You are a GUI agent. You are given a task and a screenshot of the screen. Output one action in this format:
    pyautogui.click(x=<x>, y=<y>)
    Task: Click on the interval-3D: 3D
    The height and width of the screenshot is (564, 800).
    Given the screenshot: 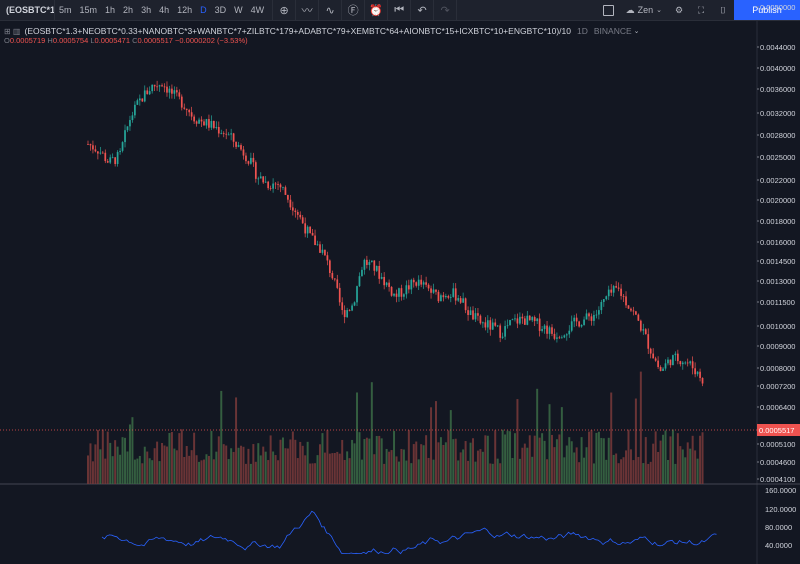 What is the action you would take?
    pyautogui.click(x=220, y=10)
    